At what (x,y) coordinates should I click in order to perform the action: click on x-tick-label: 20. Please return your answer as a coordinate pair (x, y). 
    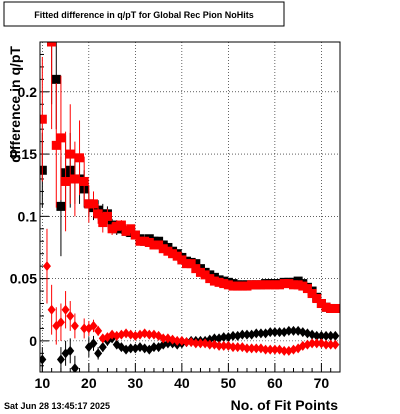
    Looking at the image, I should click on (89, 383).